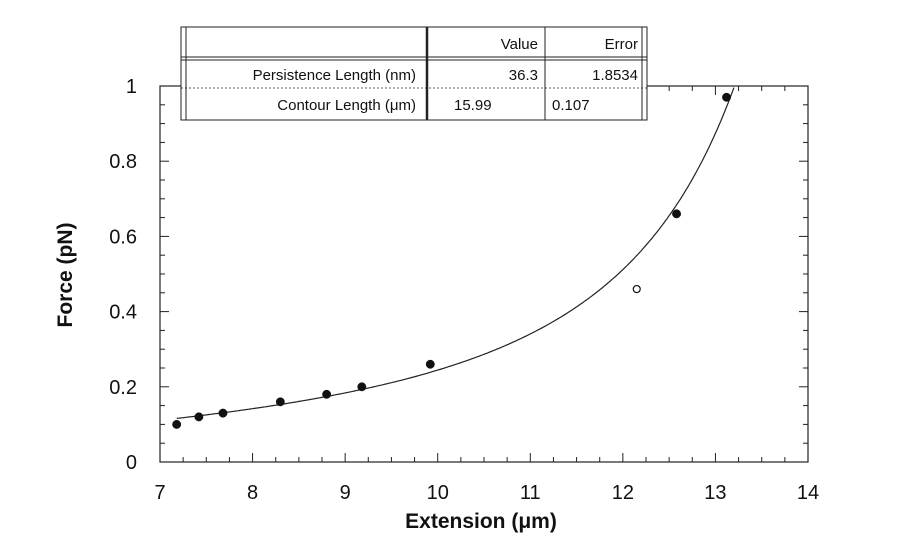 Image resolution: width=912 pixels, height=542 pixels. I want to click on table-row-persistence-value: 36.3, so click(523, 75).